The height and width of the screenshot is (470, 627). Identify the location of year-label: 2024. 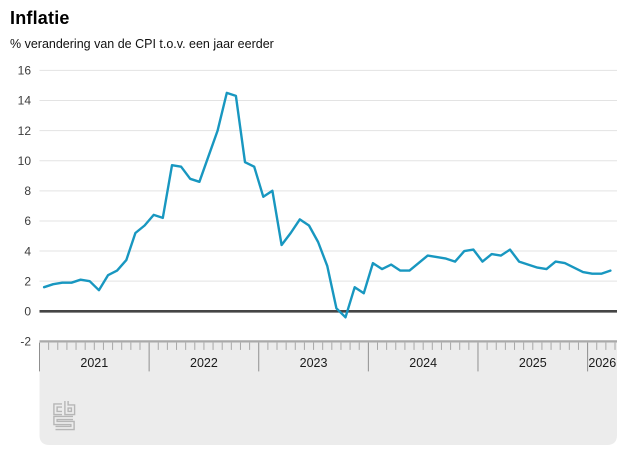
(423, 363).